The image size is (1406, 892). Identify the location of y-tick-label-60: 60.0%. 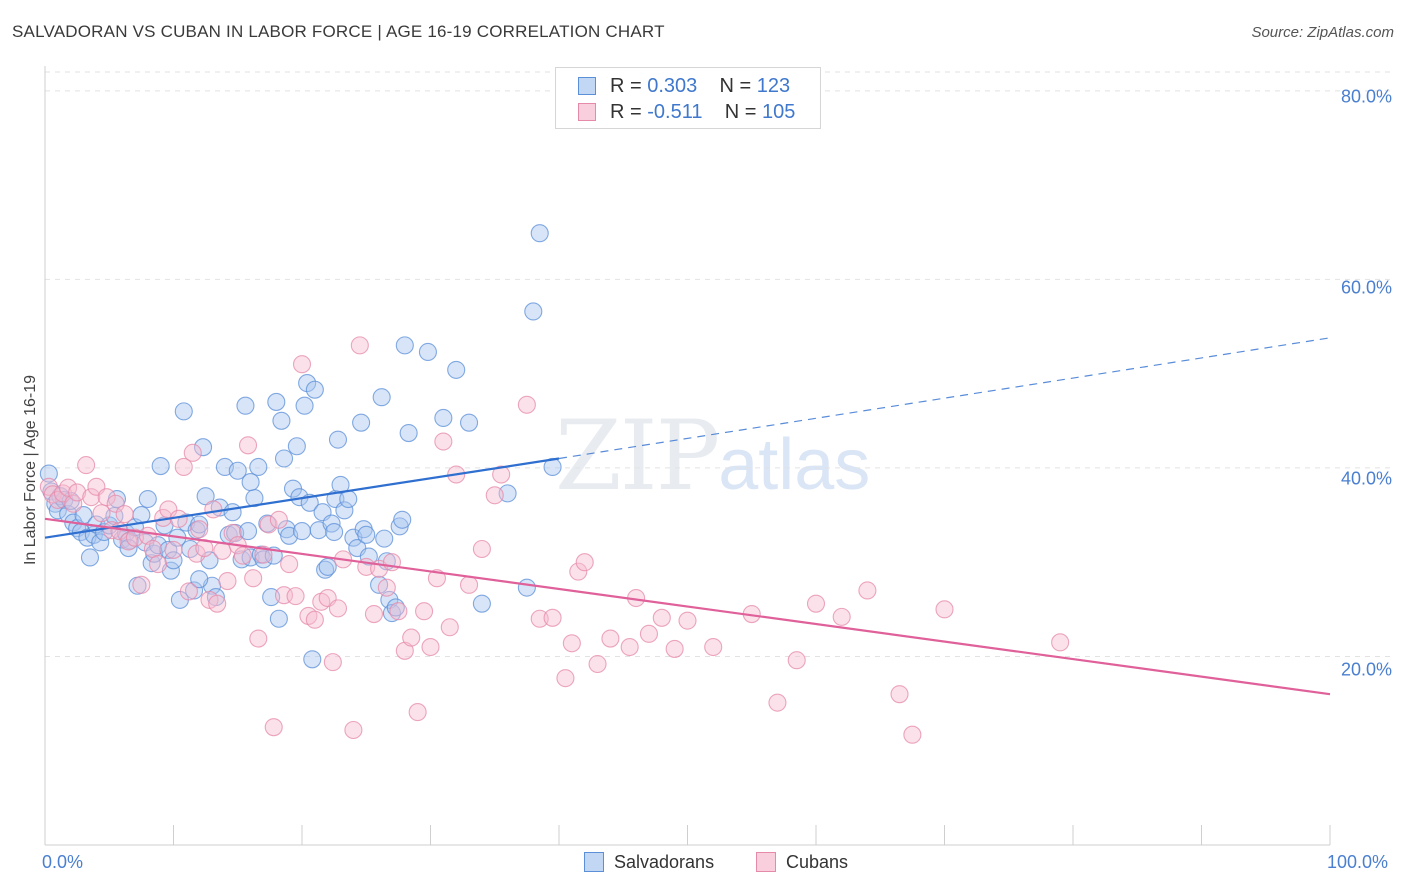
(1366, 287).